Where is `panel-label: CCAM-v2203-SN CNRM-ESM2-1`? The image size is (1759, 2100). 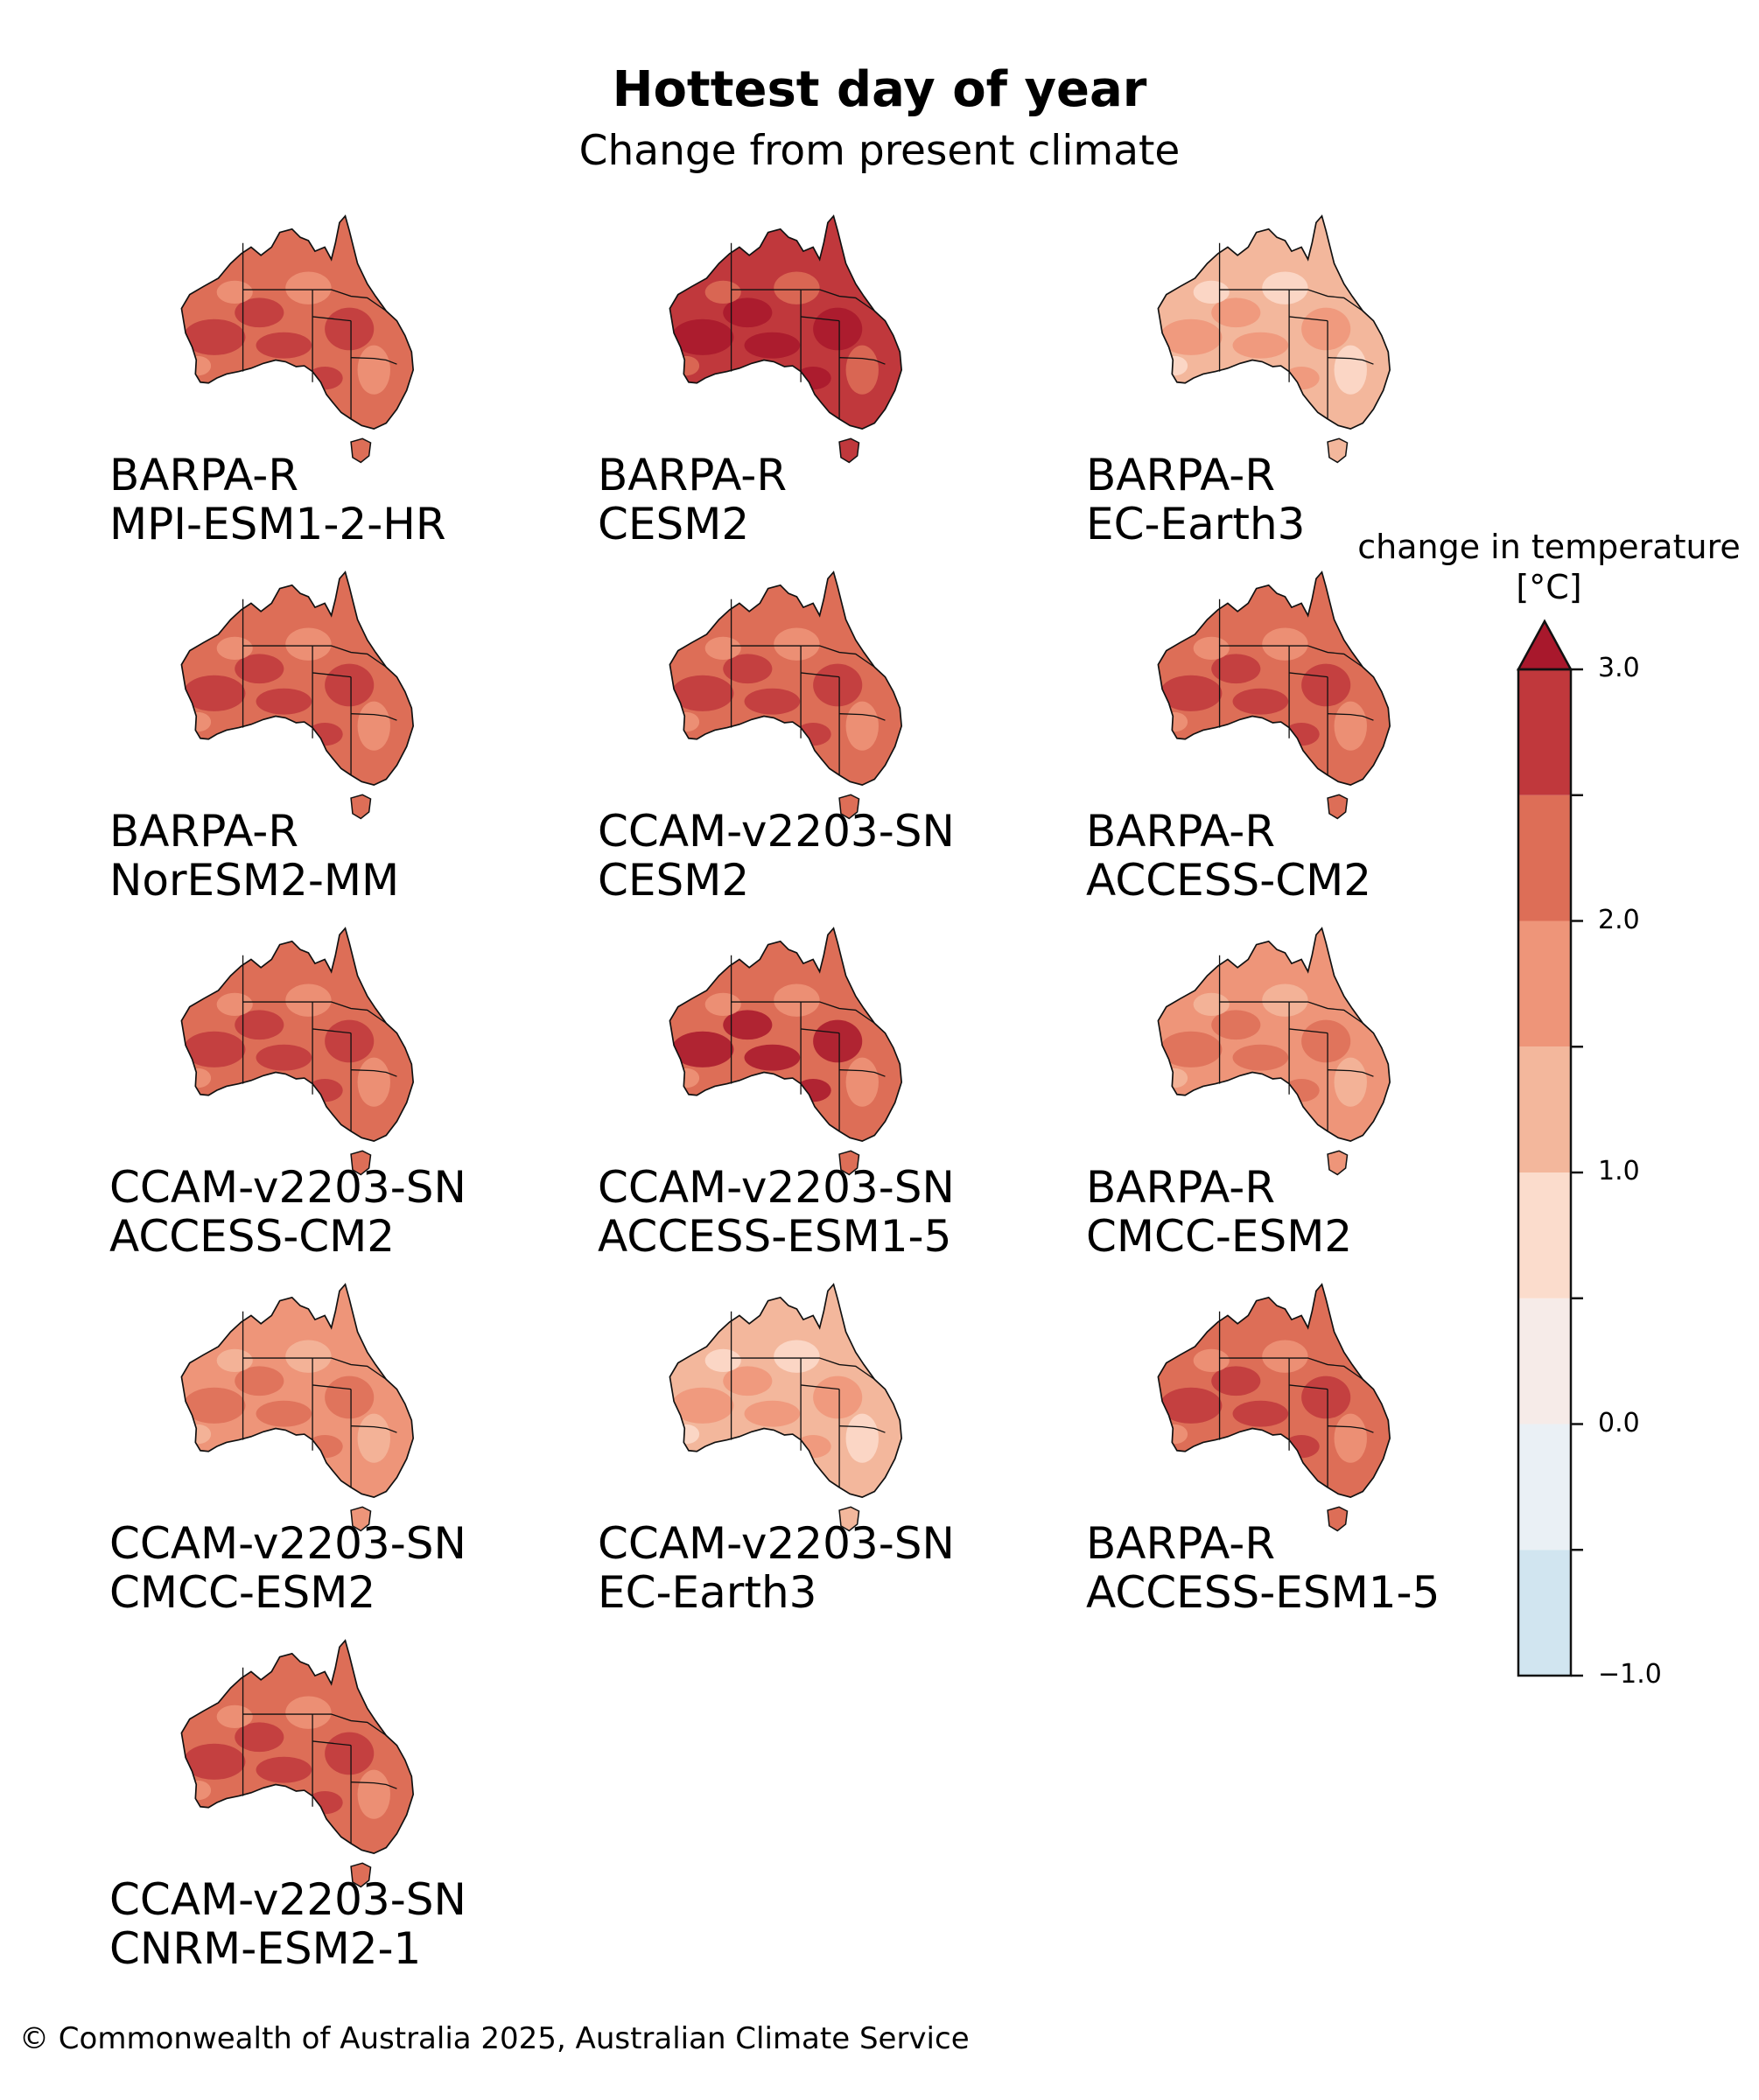
panel-label: CCAM-v2203-SN CNRM-ESM2-1 is located at coordinates (288, 1924).